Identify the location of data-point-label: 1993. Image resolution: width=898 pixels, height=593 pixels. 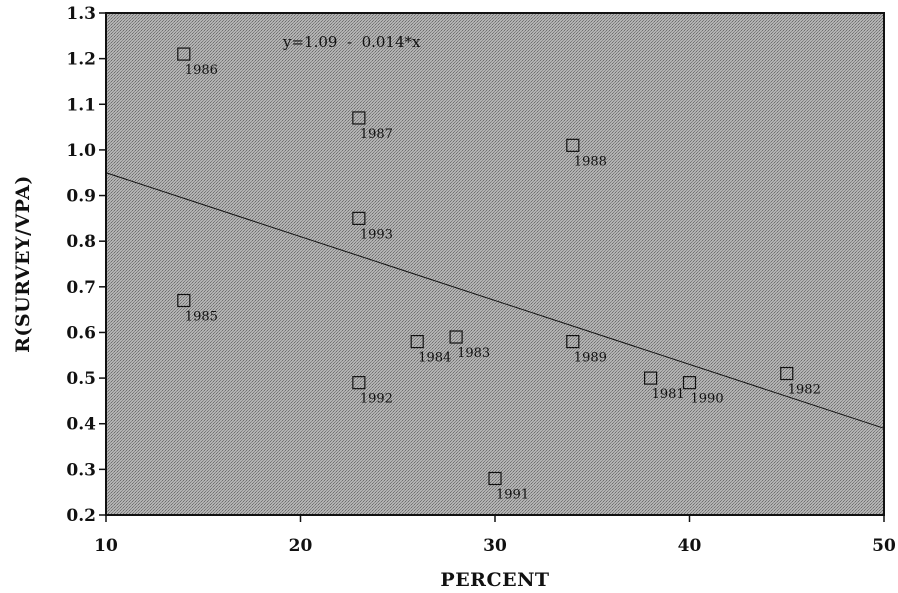
(376, 234).